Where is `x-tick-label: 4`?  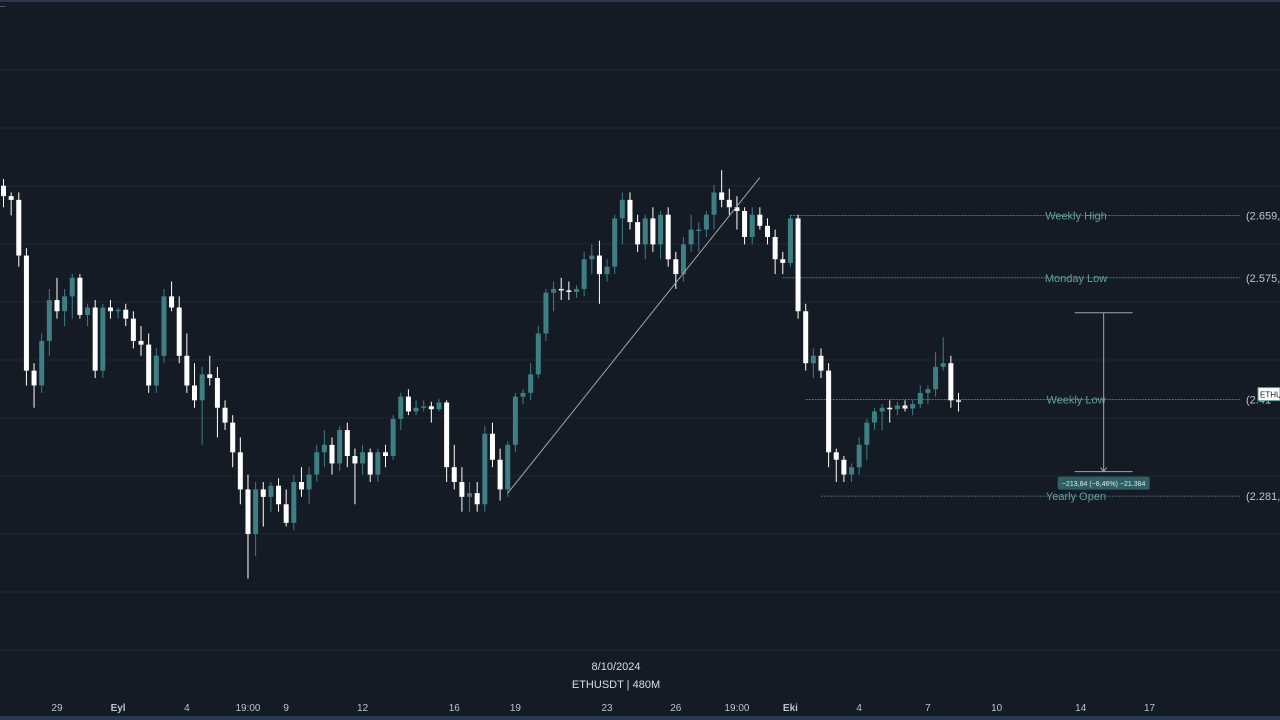
x-tick-label: 4 is located at coordinates (187, 708).